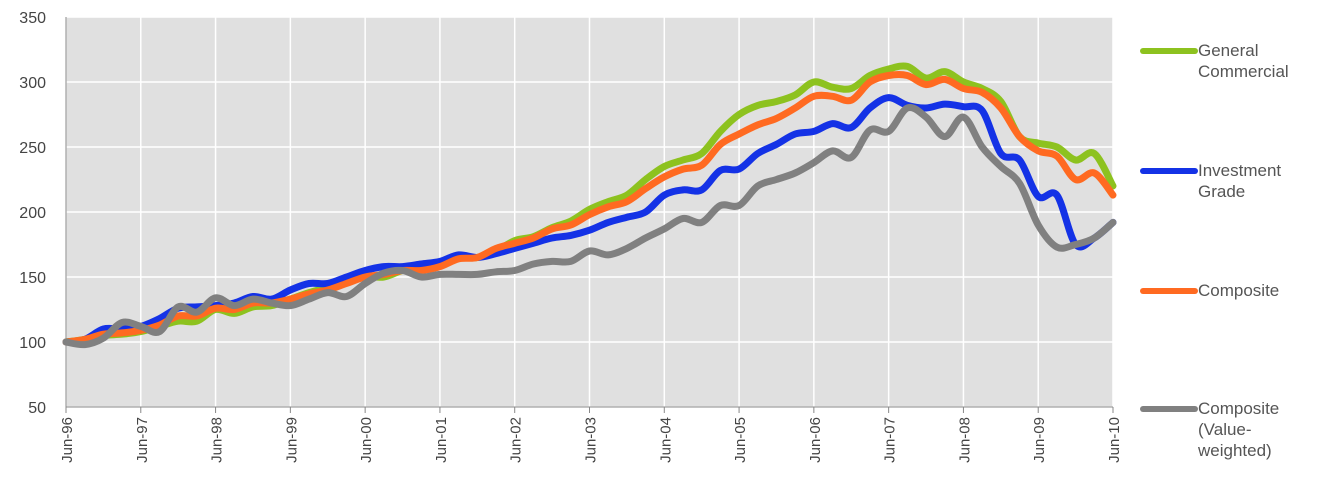  Describe the element at coordinates (1243, 61) in the screenshot. I see `legend-label: General Commercial` at that location.